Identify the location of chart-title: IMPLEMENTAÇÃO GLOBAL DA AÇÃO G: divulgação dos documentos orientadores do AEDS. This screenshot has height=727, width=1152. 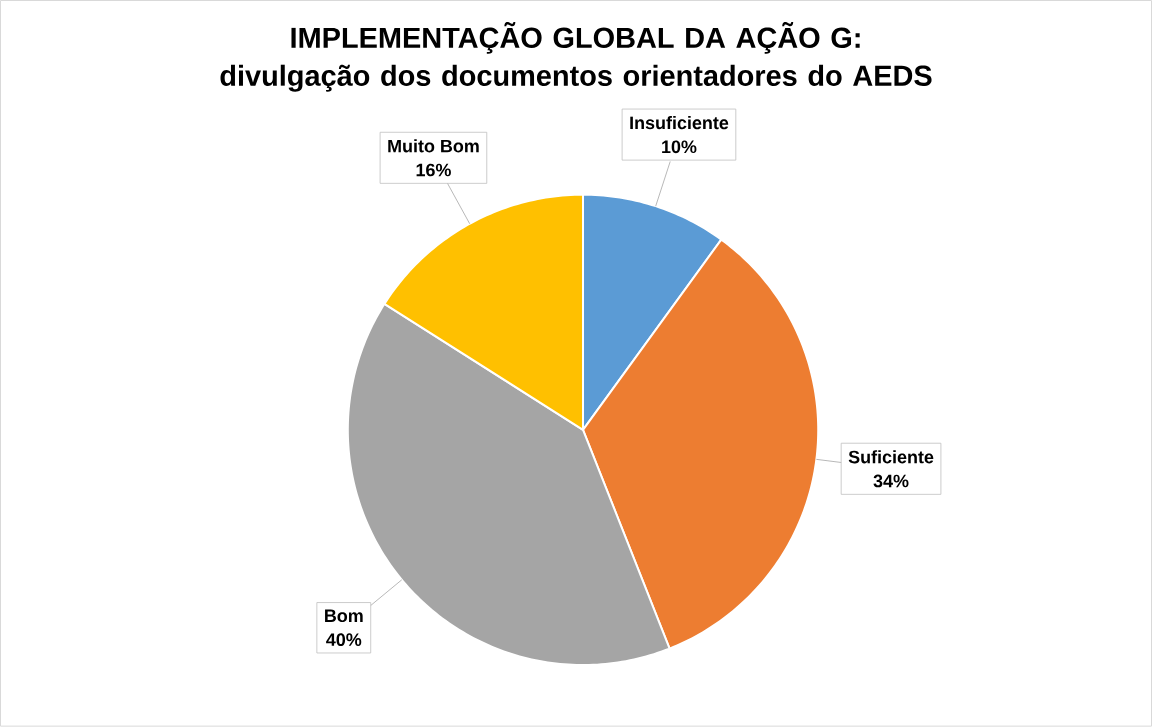
(576, 57).